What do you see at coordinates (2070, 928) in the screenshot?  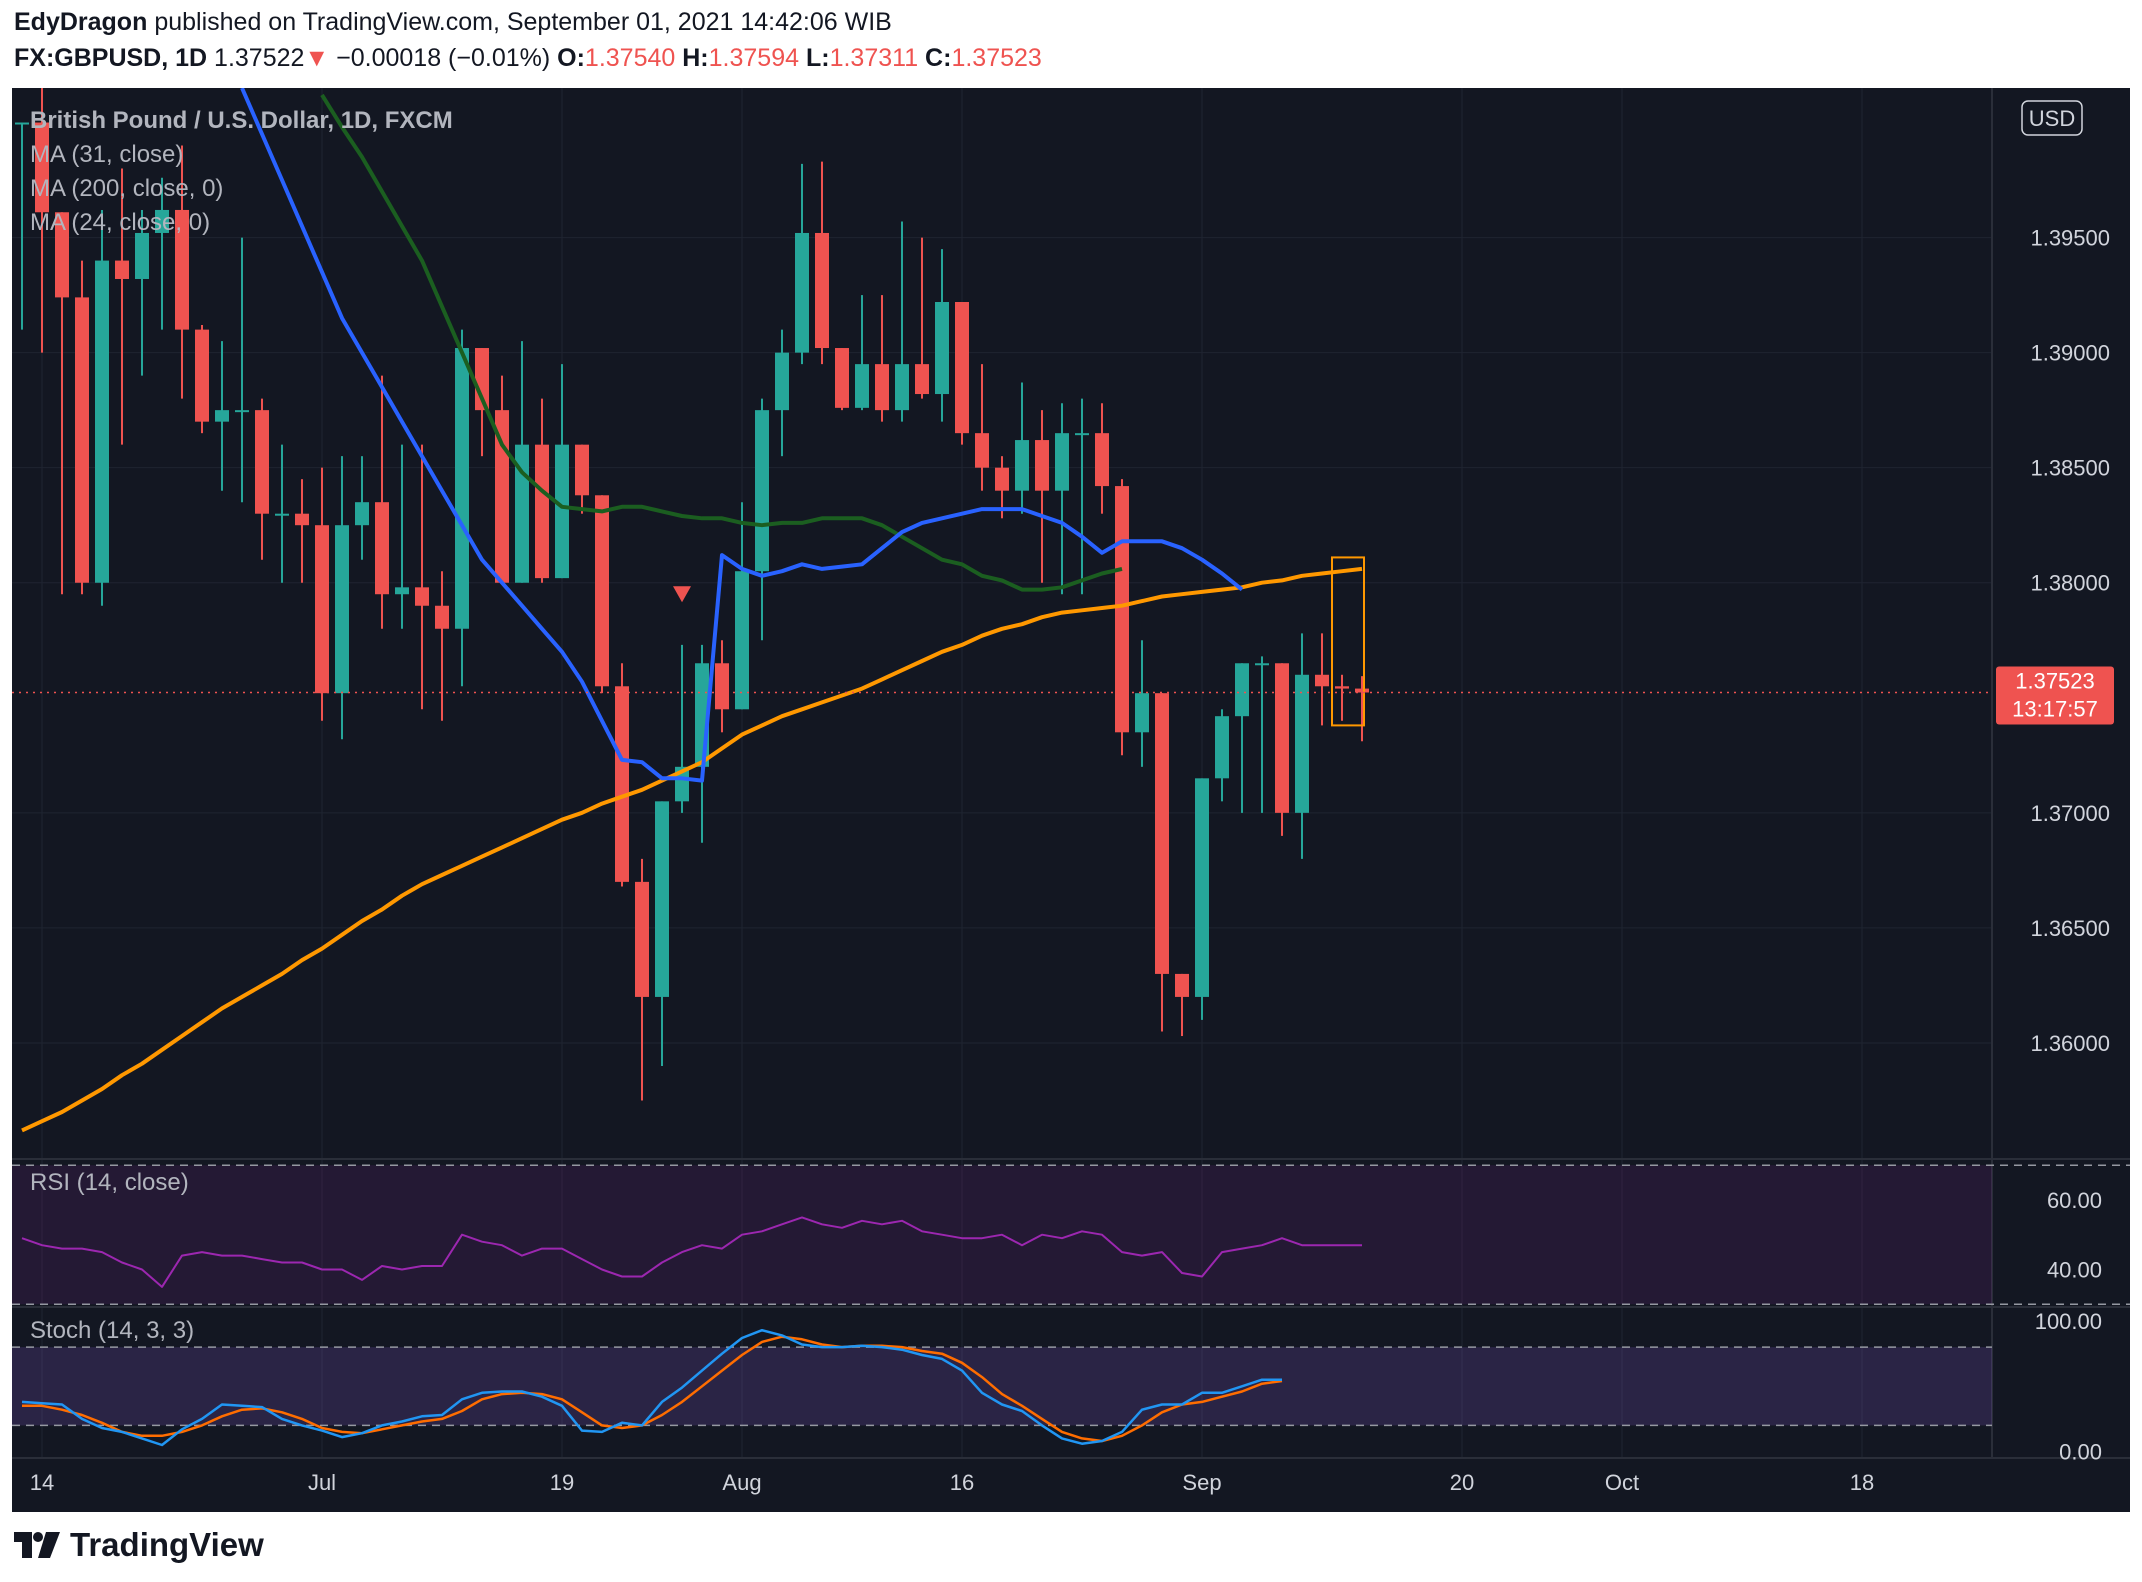 I see `price-axis-tick: 1.36500` at bounding box center [2070, 928].